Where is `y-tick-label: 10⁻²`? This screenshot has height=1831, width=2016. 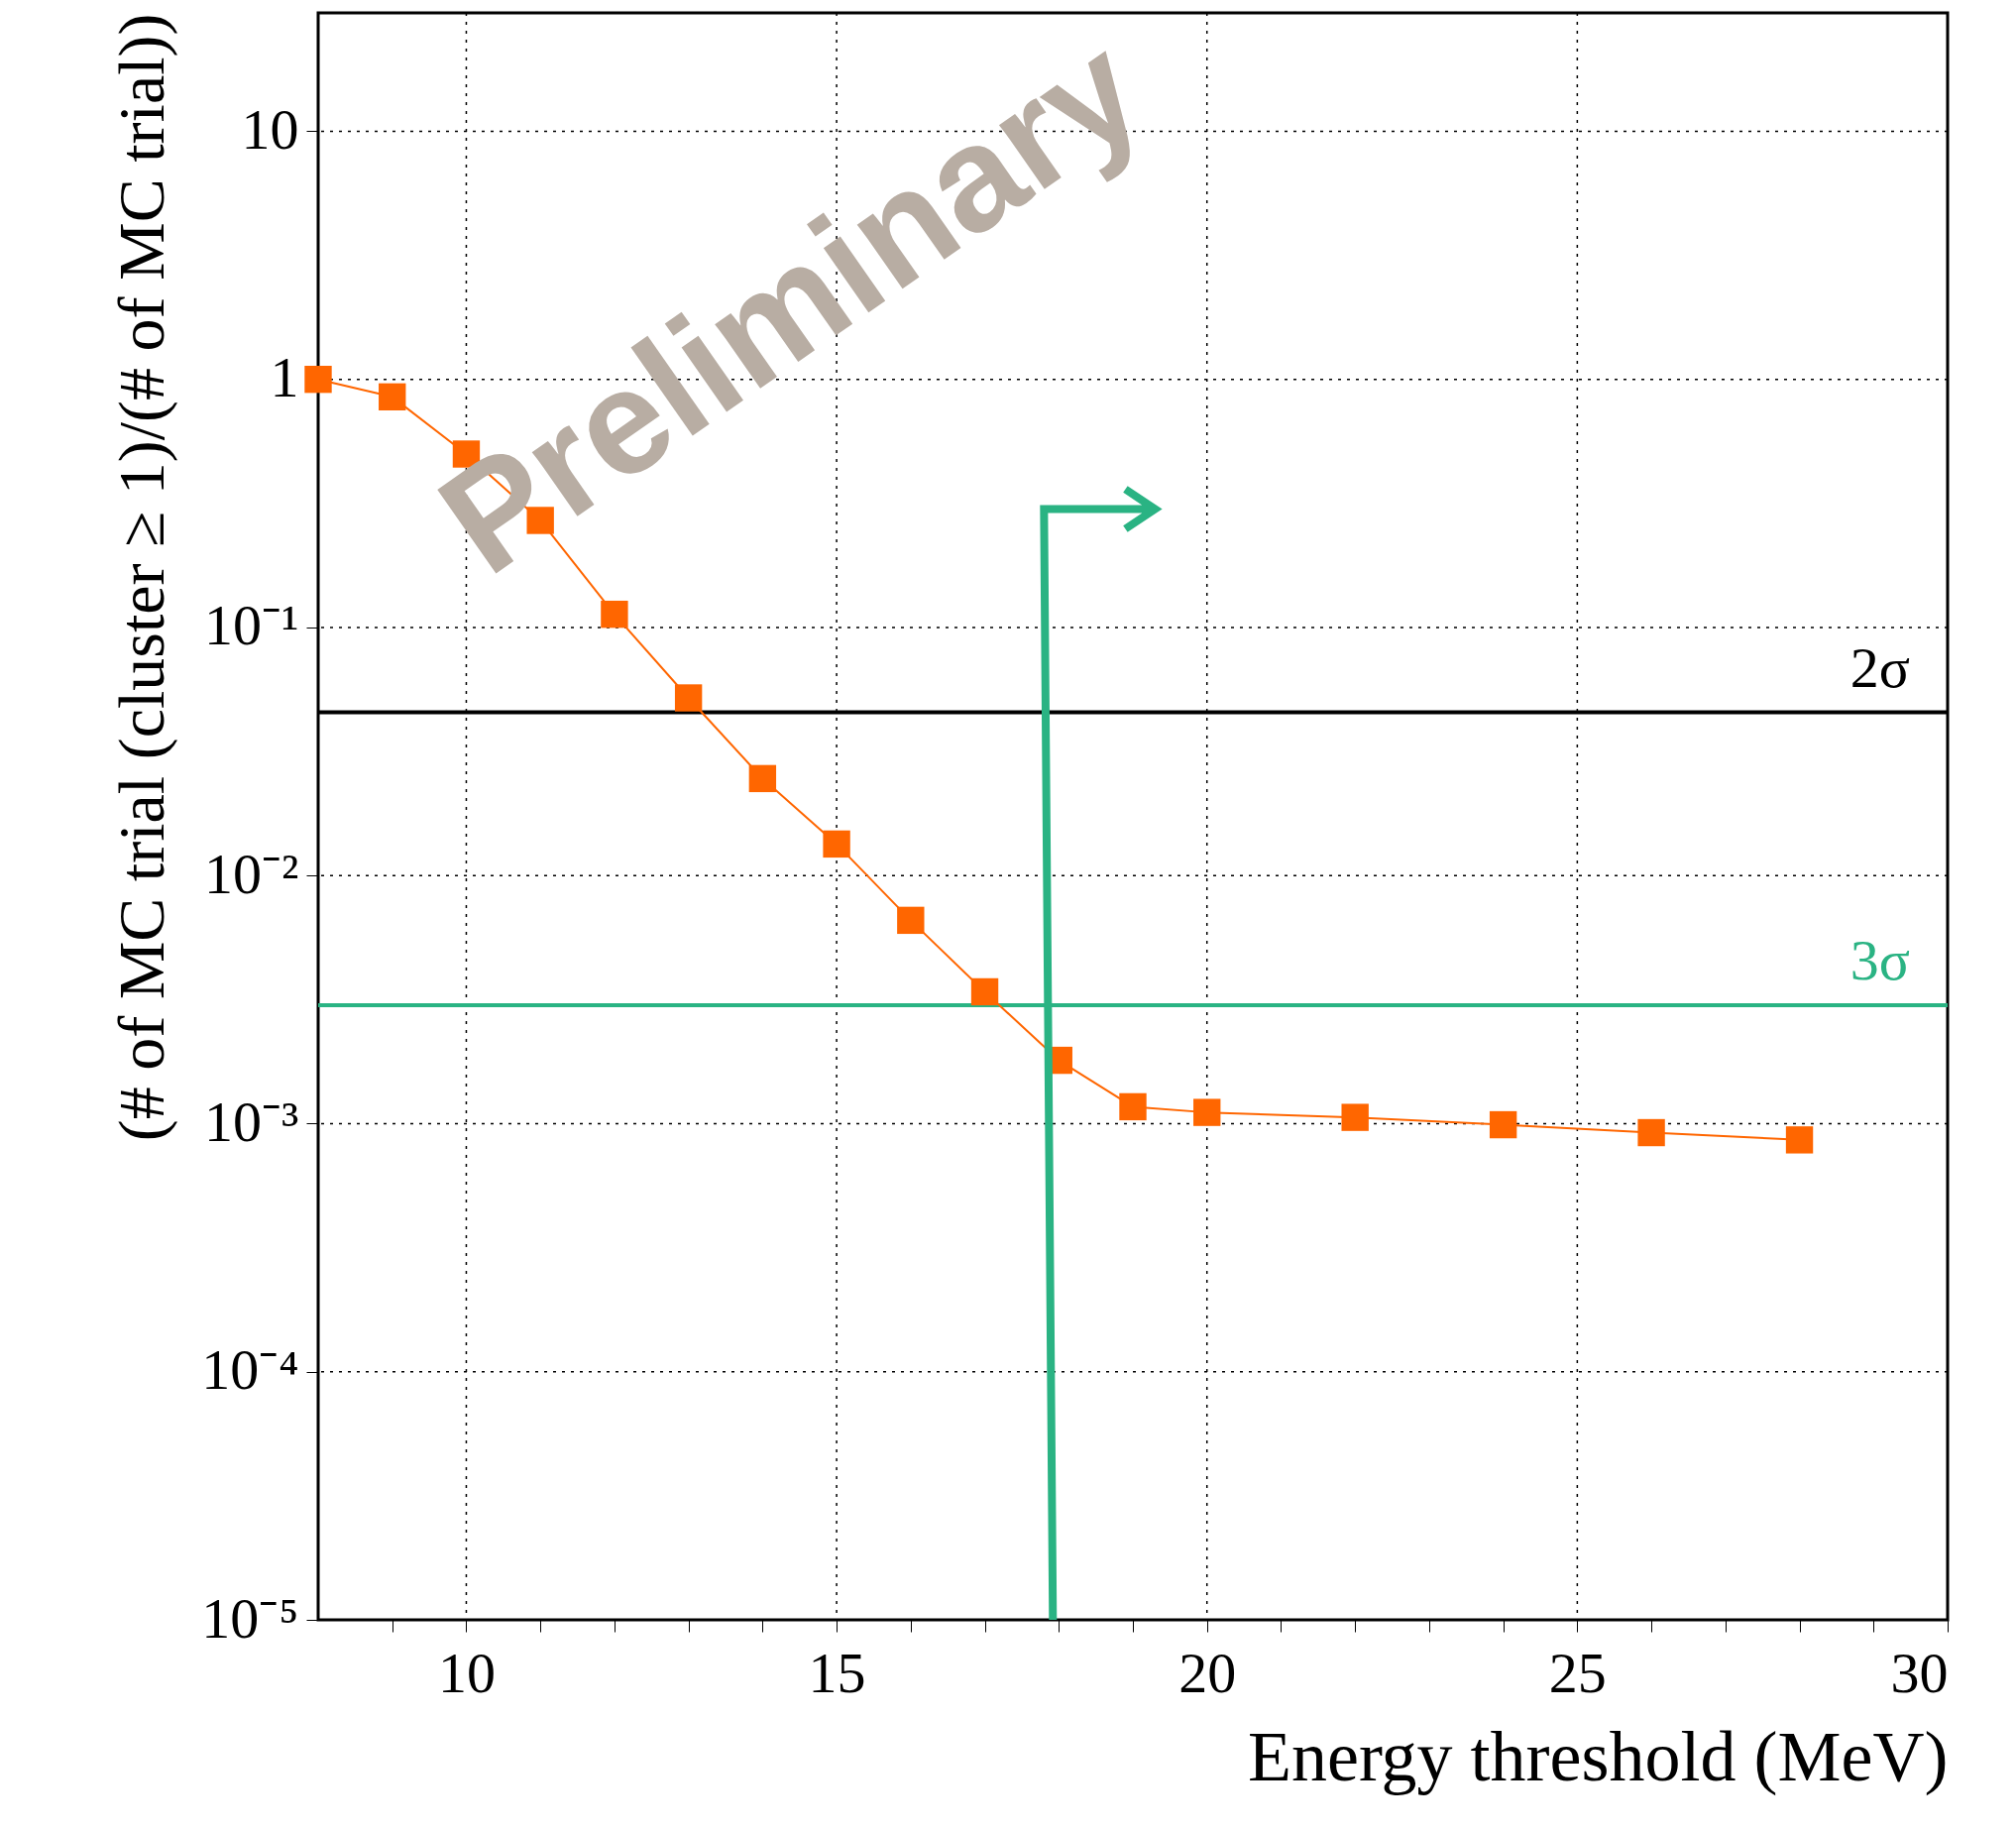
y-tick-label: 10⁻² is located at coordinates (251, 873).